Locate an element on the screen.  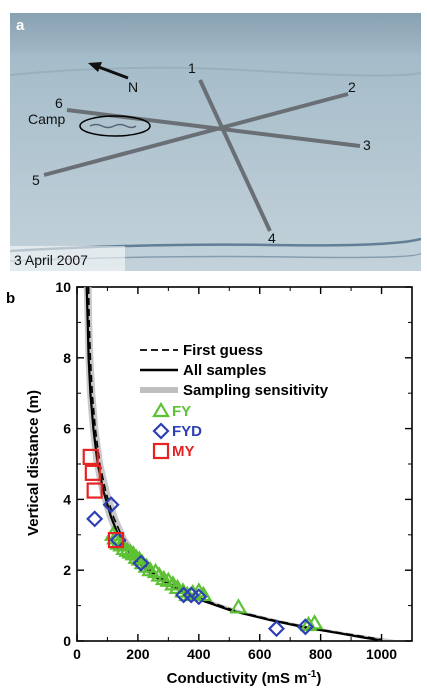
camp-marker is located at coordinates (115, 126).